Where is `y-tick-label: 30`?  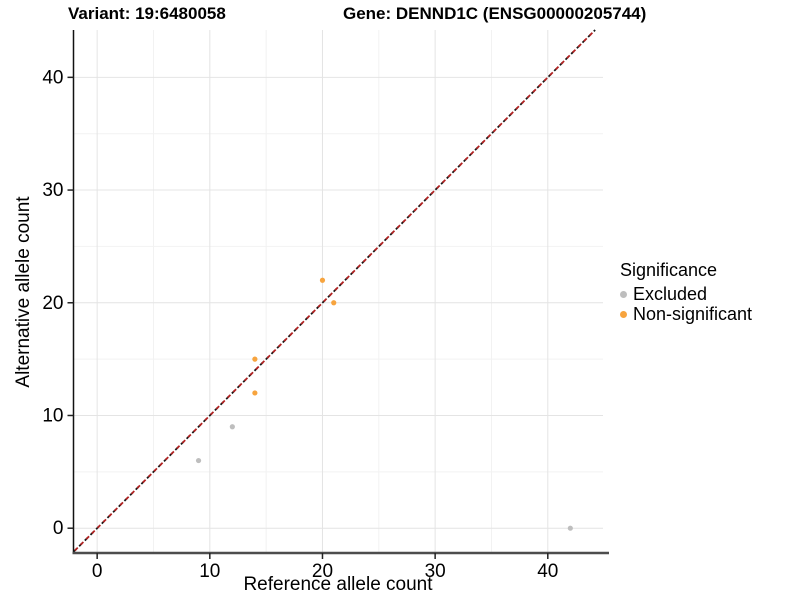 y-tick-label: 30 is located at coordinates (52, 190).